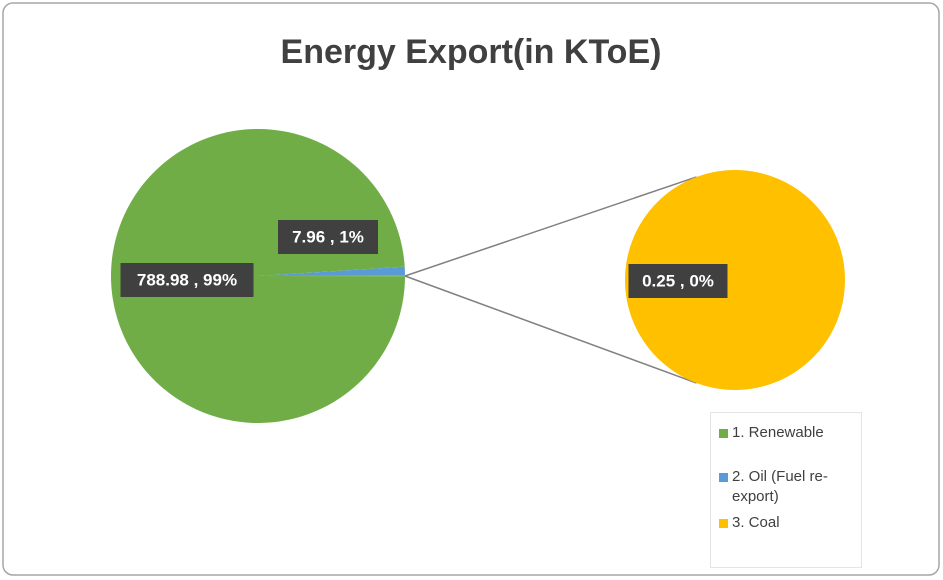 This screenshot has height=580, width=943. I want to click on legend-label: 1. Renewable, so click(778, 432).